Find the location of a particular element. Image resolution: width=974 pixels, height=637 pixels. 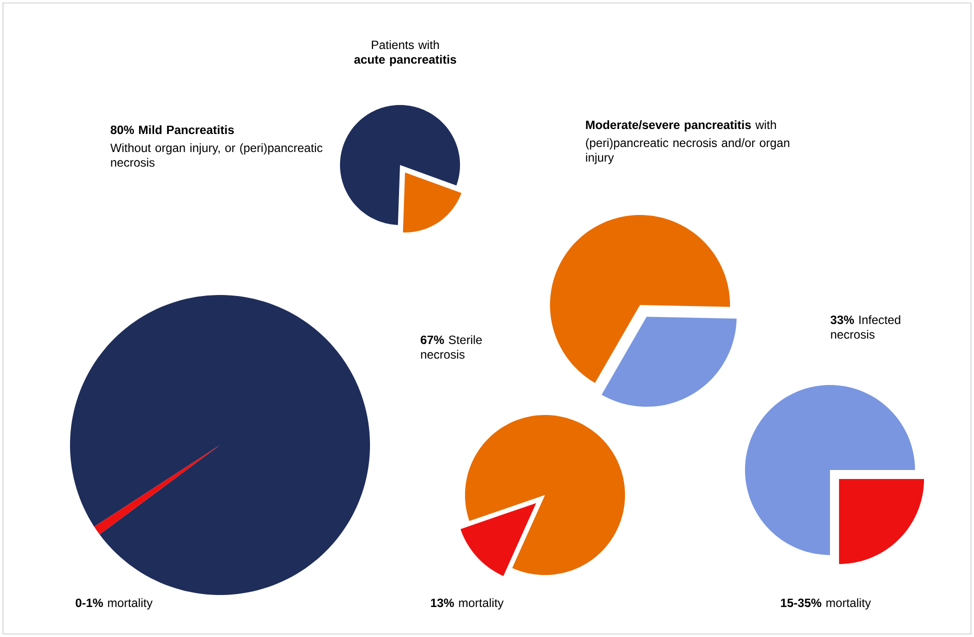

chart-title: 80% Mild Pancreatitis is located at coordinates (172, 129).